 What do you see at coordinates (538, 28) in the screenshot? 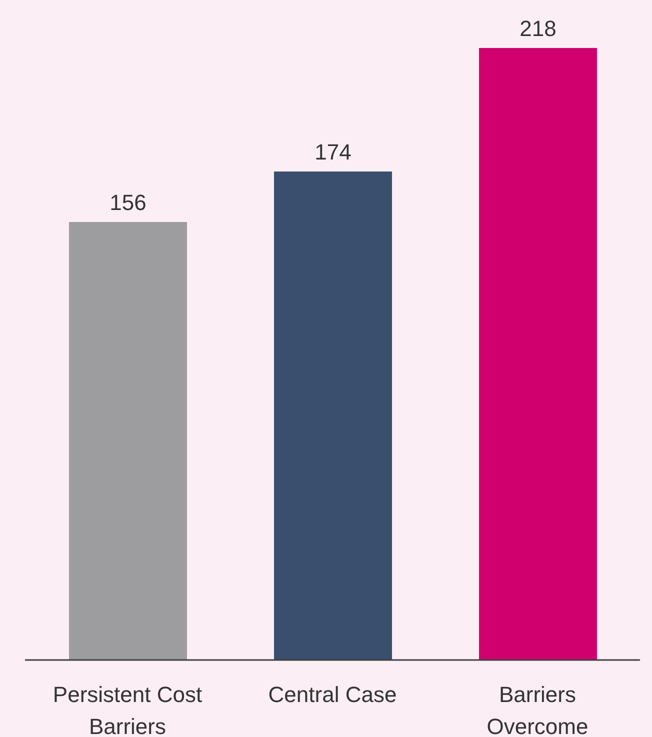
I see `data-label: 218` at bounding box center [538, 28].